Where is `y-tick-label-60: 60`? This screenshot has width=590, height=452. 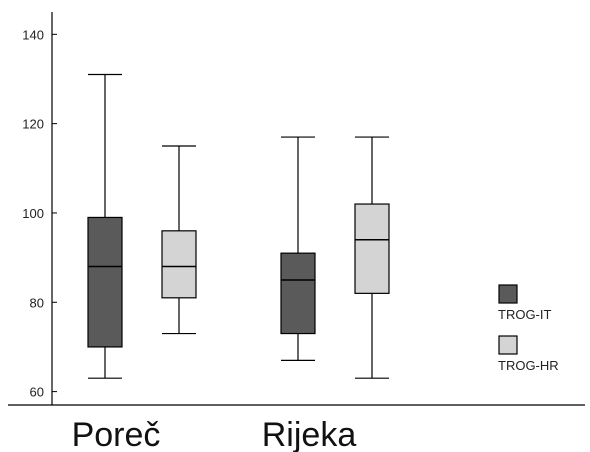
y-tick-label-60: 60 is located at coordinates (37, 392).